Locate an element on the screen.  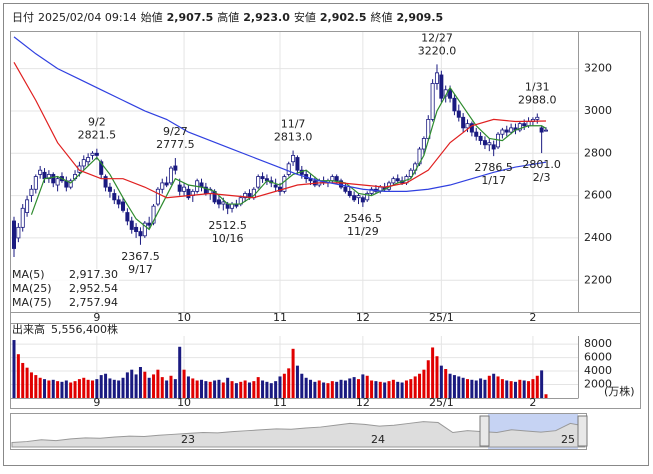
annotation-value: 2367.5 is located at coordinates (140, 256).